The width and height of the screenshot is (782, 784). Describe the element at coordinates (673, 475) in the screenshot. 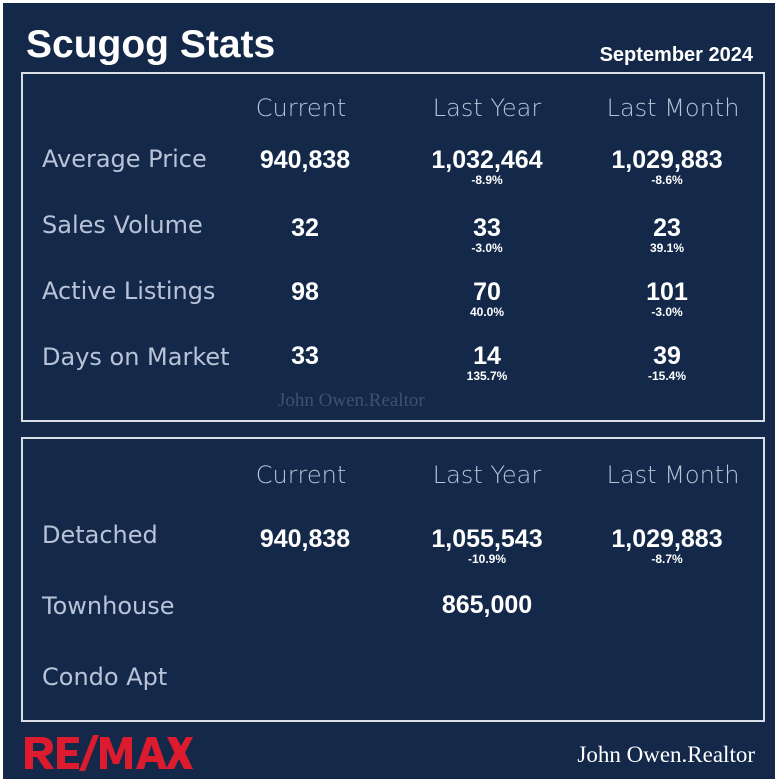

I see `column-header-last-month-2: Last Month` at that location.